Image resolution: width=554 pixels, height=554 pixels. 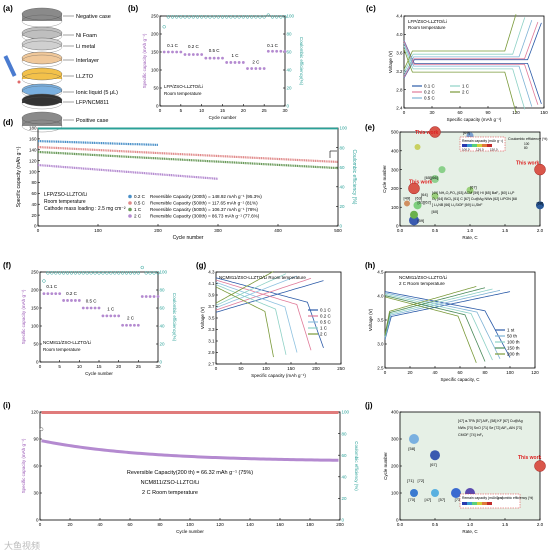 What do you see at coordinates (188, 160) in the screenshot?
I see `capacity-series` at bounding box center [188, 160].